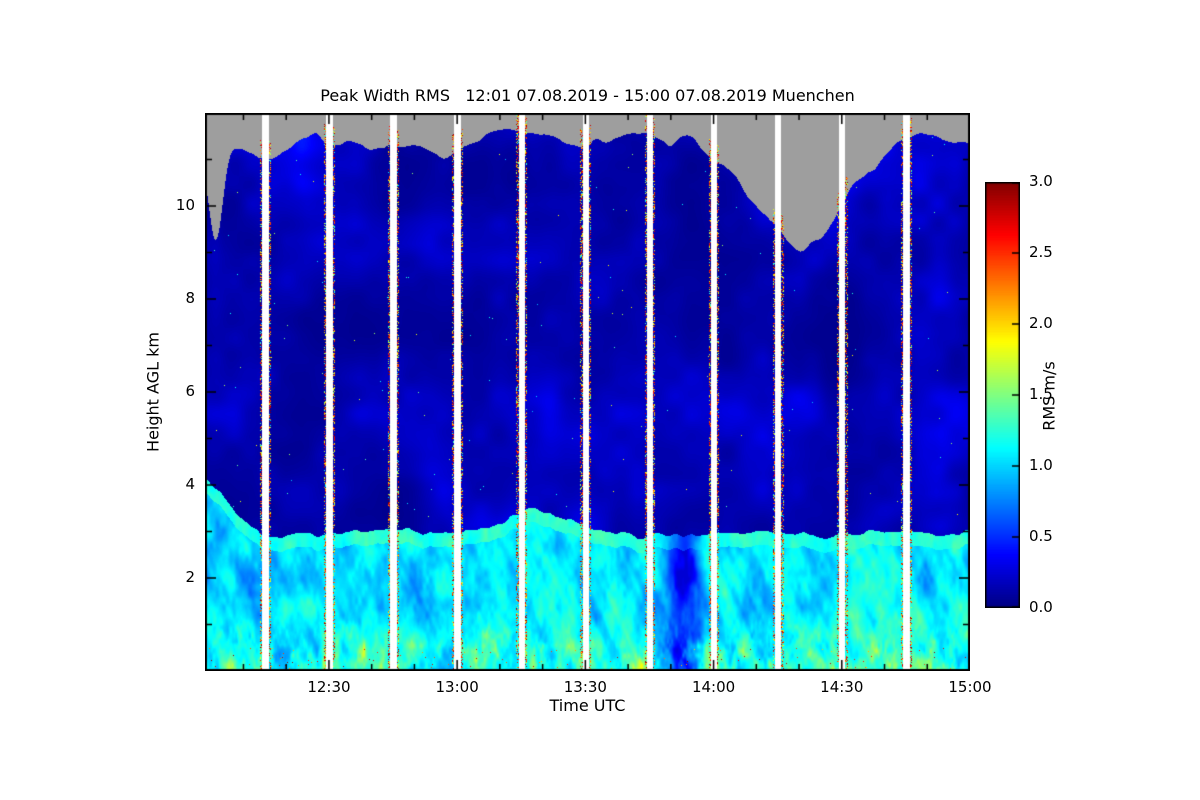  I want to click on colorbar-tick-label: 3.0, so click(1041, 181).